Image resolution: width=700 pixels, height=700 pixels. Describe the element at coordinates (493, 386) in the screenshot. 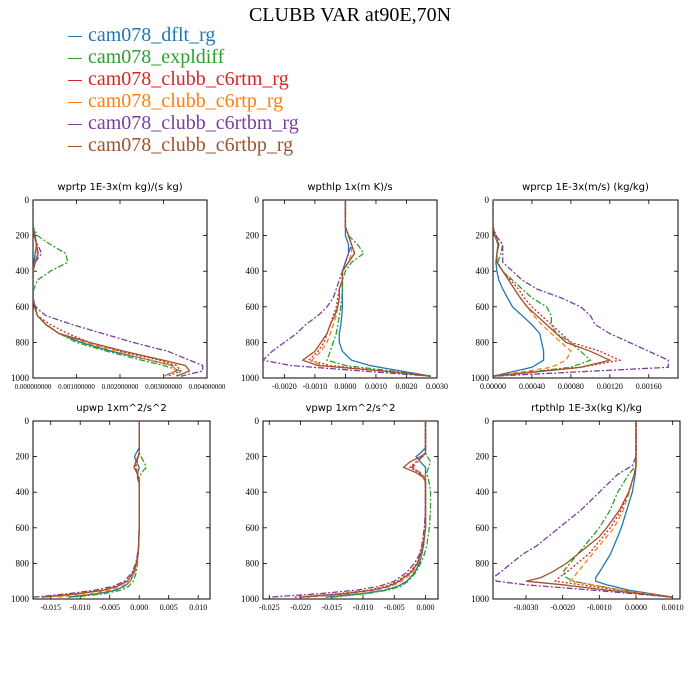

I see `x-tick-label: 0.00000` at that location.